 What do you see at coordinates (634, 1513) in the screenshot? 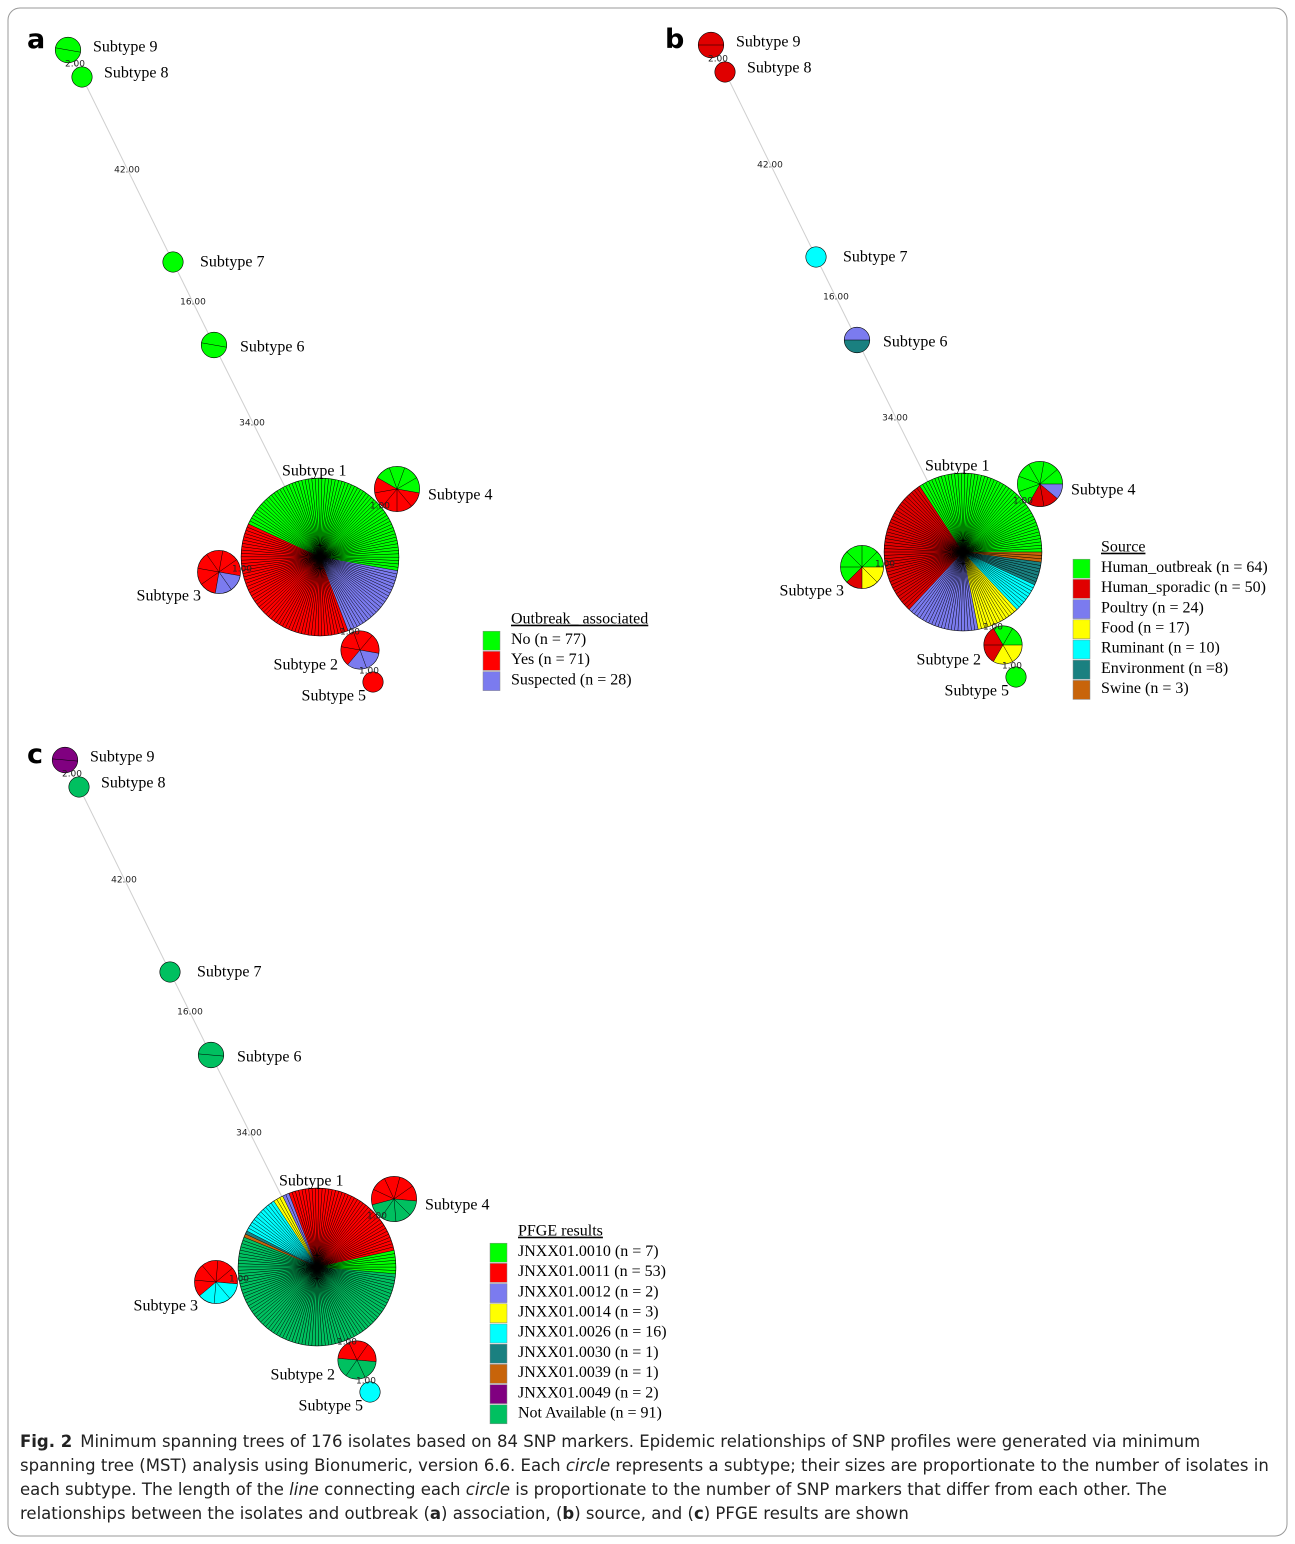
I see `caption-text: ) source, and (` at bounding box center [634, 1513].